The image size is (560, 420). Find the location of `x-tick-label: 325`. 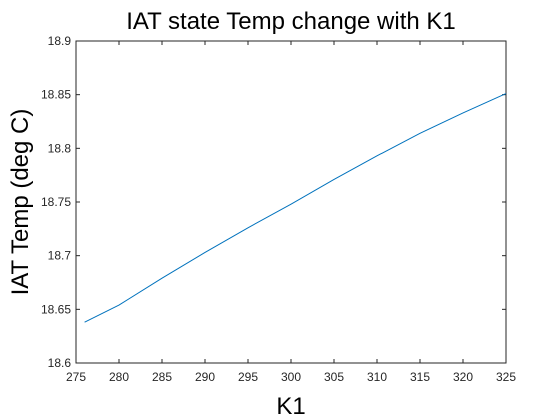

x-tick-label: 325 is located at coordinates (506, 377).